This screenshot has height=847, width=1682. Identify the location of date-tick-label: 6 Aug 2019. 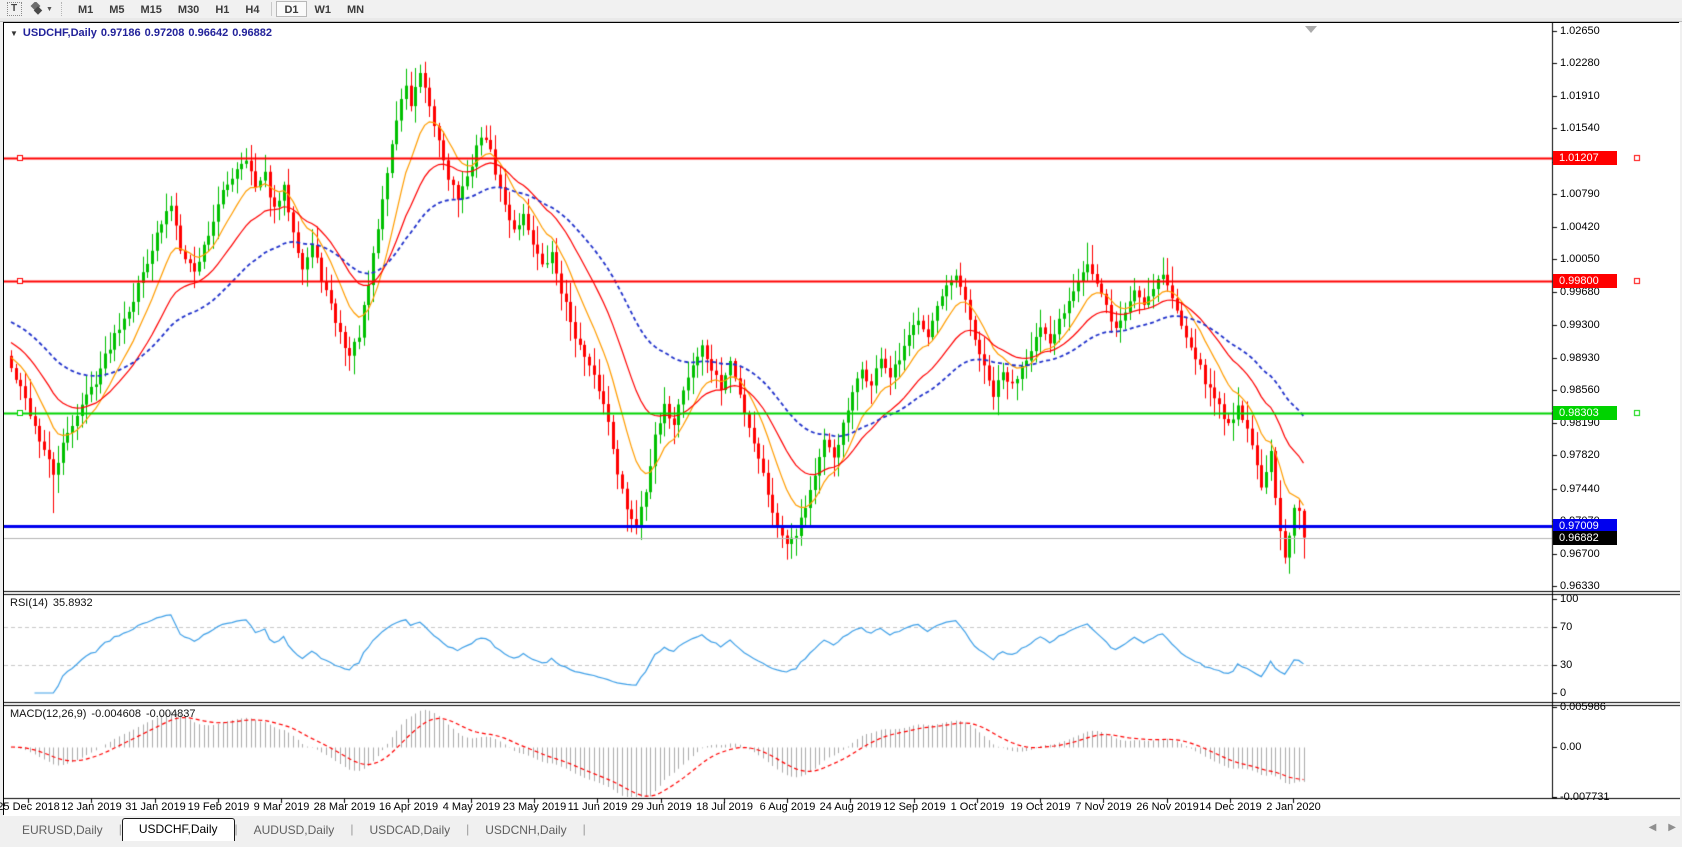
(787, 807).